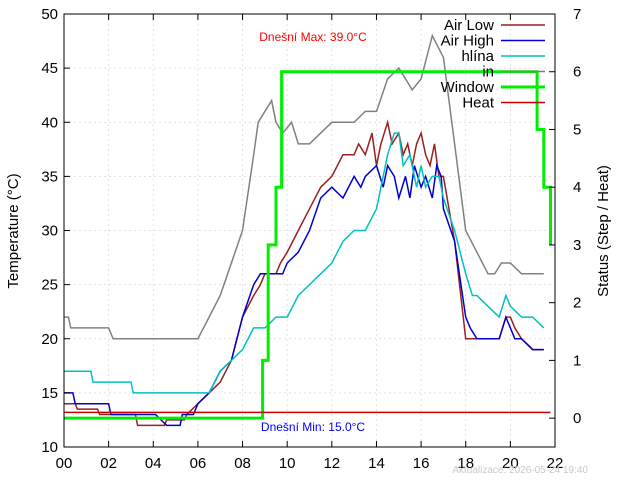  What do you see at coordinates (421, 463) in the screenshot?
I see `x-tick-label: 16` at bounding box center [421, 463].